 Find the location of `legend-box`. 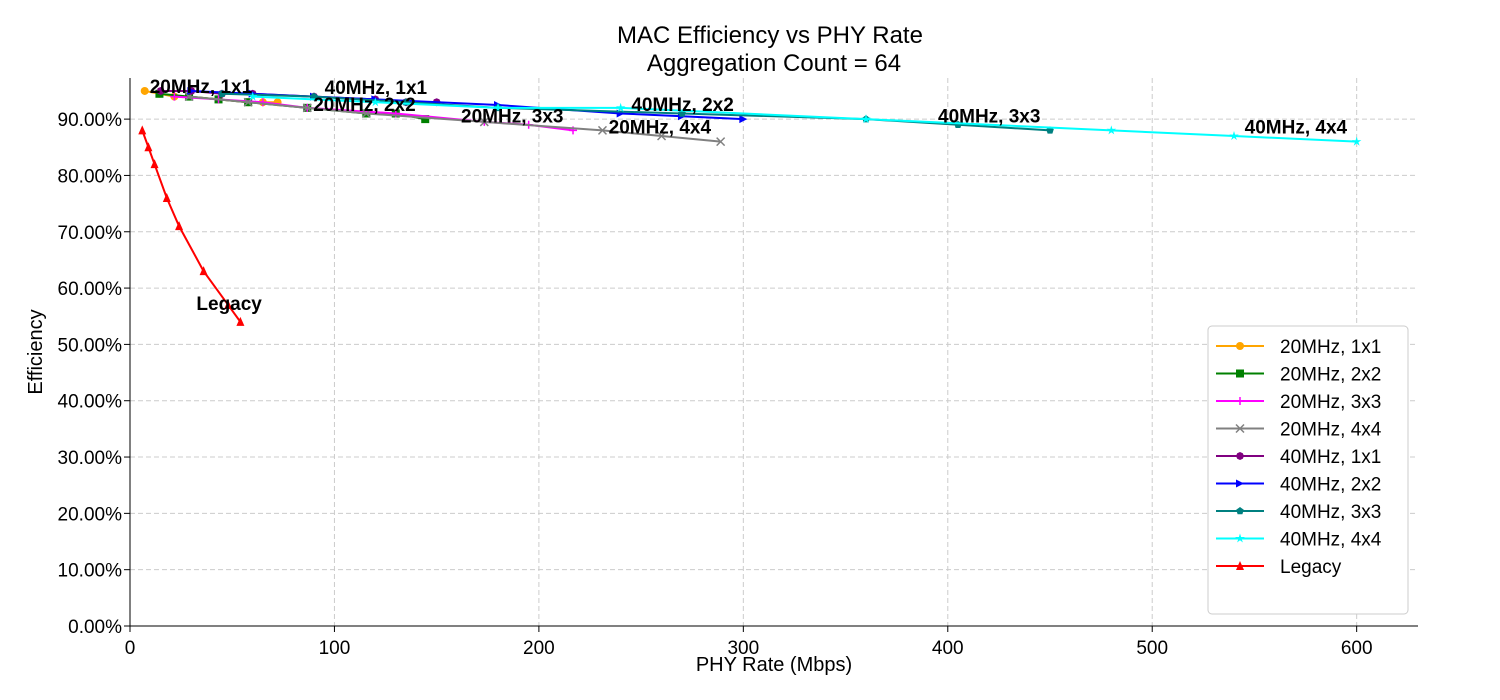

legend-box is located at coordinates (1308, 470).